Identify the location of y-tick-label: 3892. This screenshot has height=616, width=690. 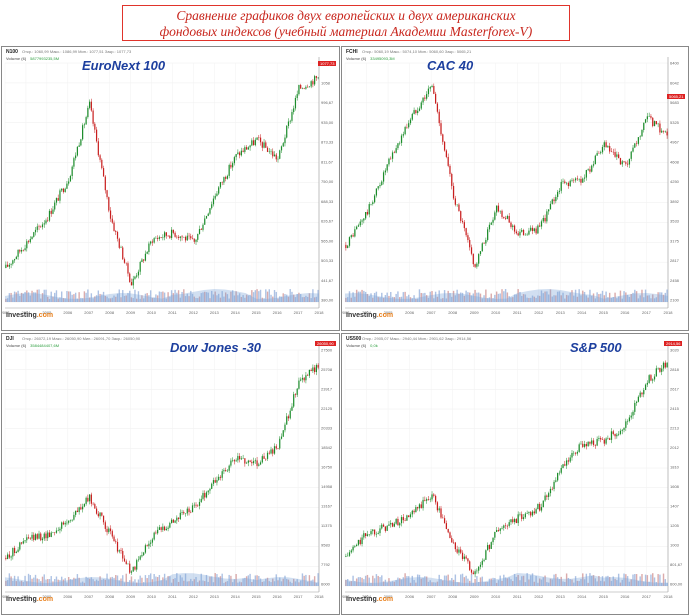
(675, 201).